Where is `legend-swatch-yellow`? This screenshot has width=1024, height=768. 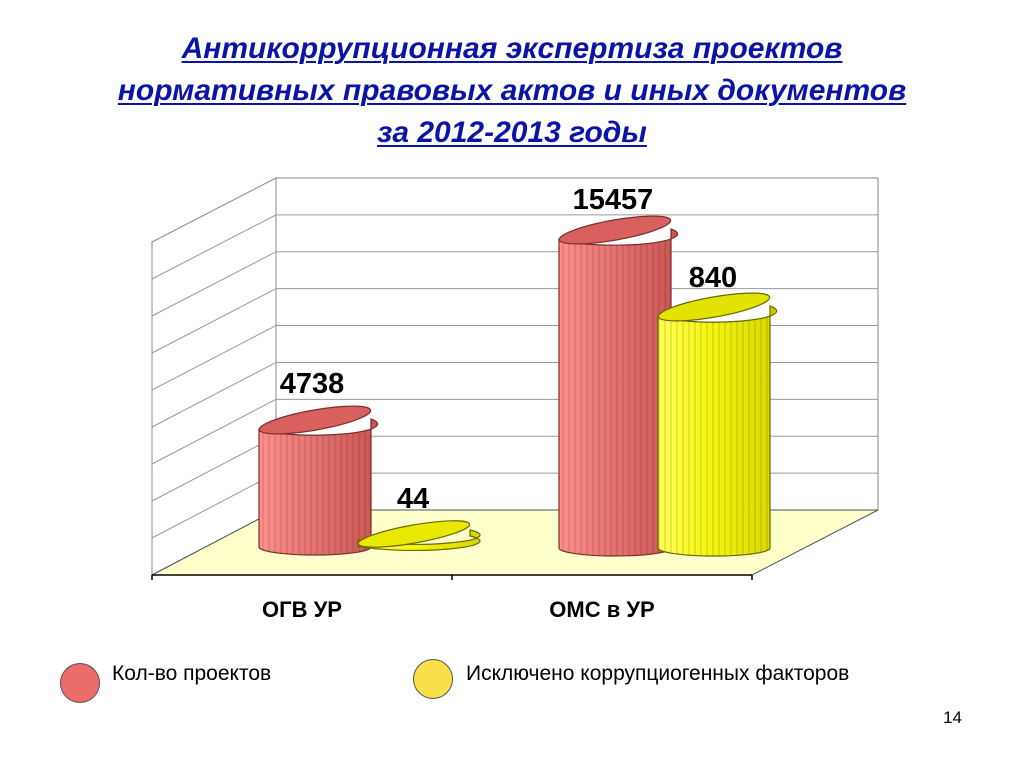
legend-swatch-yellow is located at coordinates (433, 679).